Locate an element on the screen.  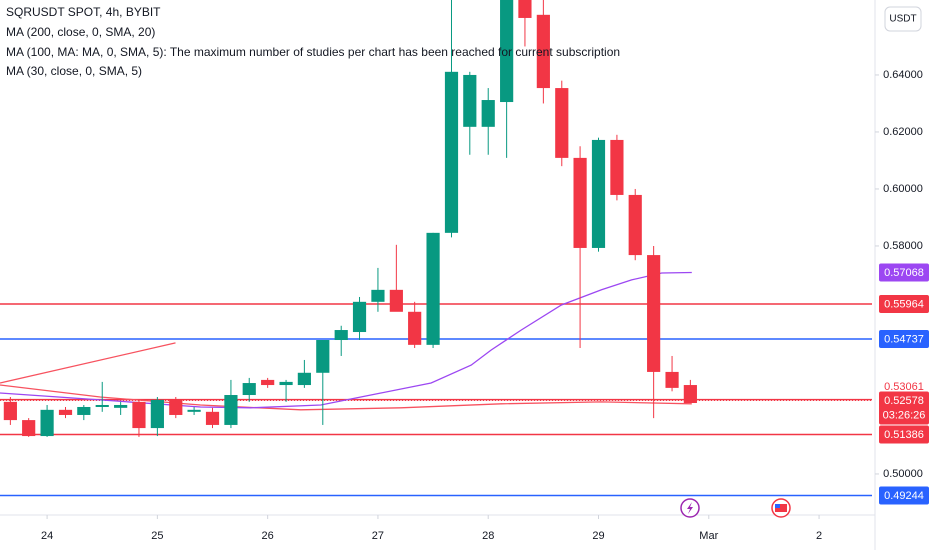
x-tick-label: 26 is located at coordinates (268, 536).